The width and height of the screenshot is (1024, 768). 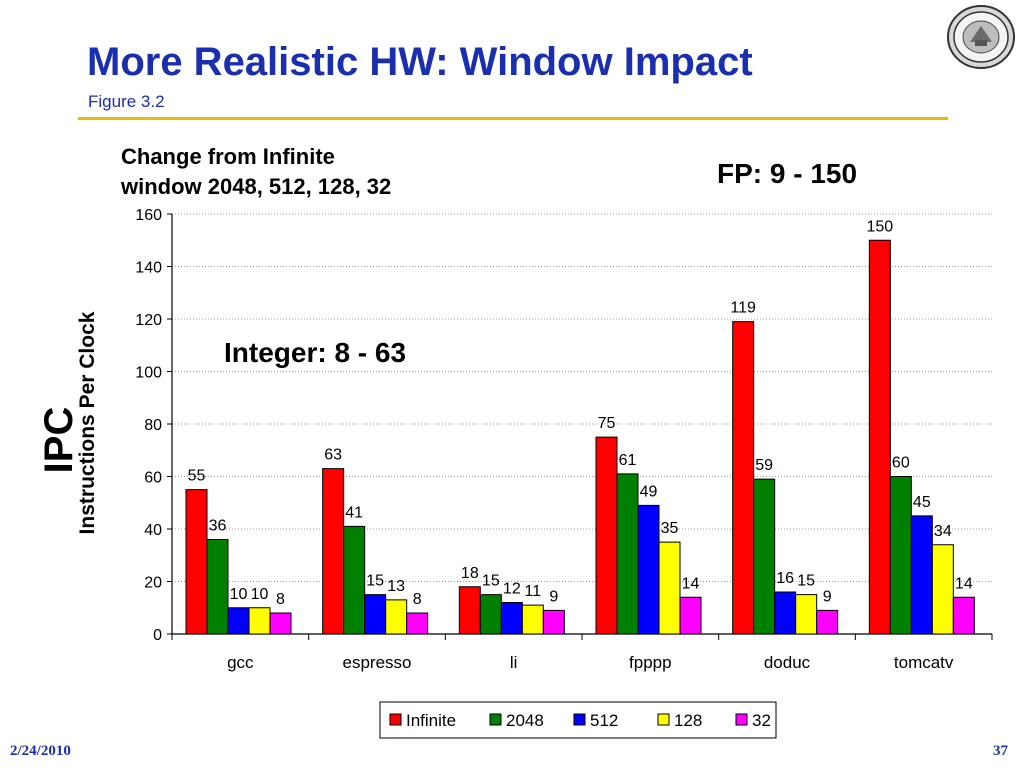 What do you see at coordinates (420, 62) in the screenshot?
I see `slide-title: More Realistic HW: Window Impact` at bounding box center [420, 62].